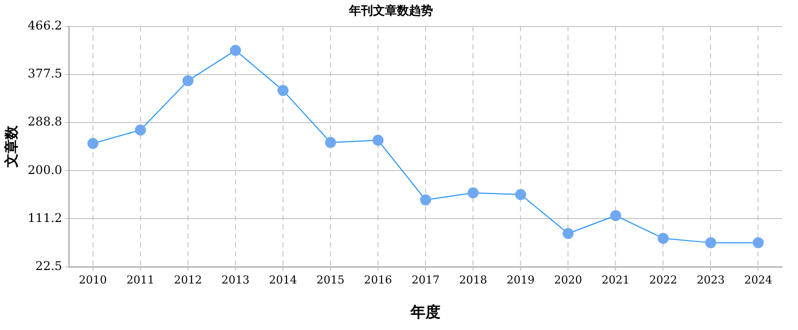  What do you see at coordinates (45, 73) in the screenshot?
I see `y-tick-label: 377.5` at bounding box center [45, 73].